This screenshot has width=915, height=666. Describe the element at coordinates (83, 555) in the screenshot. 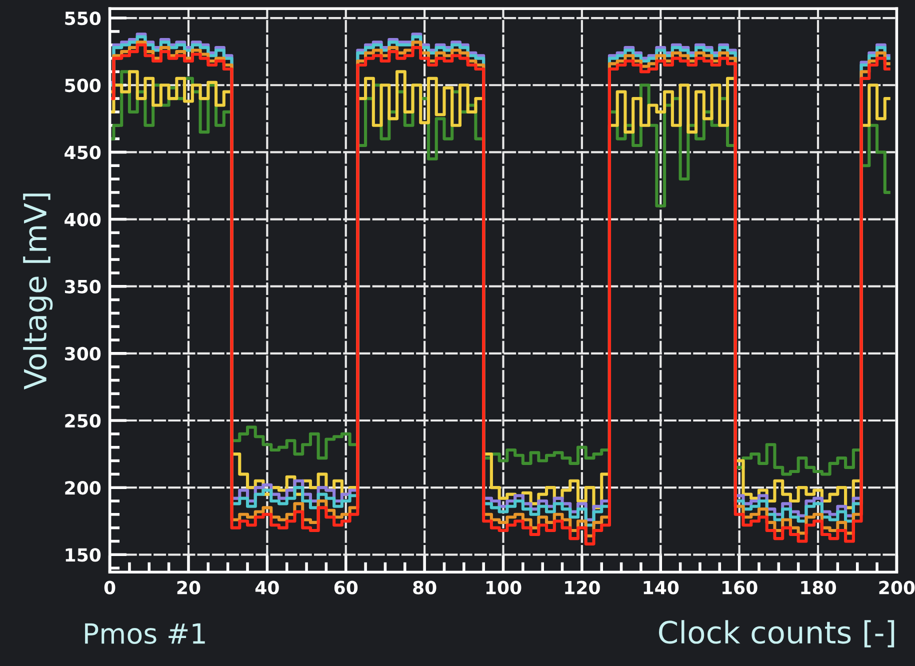

I see `y-tick-label: 150` at that location.